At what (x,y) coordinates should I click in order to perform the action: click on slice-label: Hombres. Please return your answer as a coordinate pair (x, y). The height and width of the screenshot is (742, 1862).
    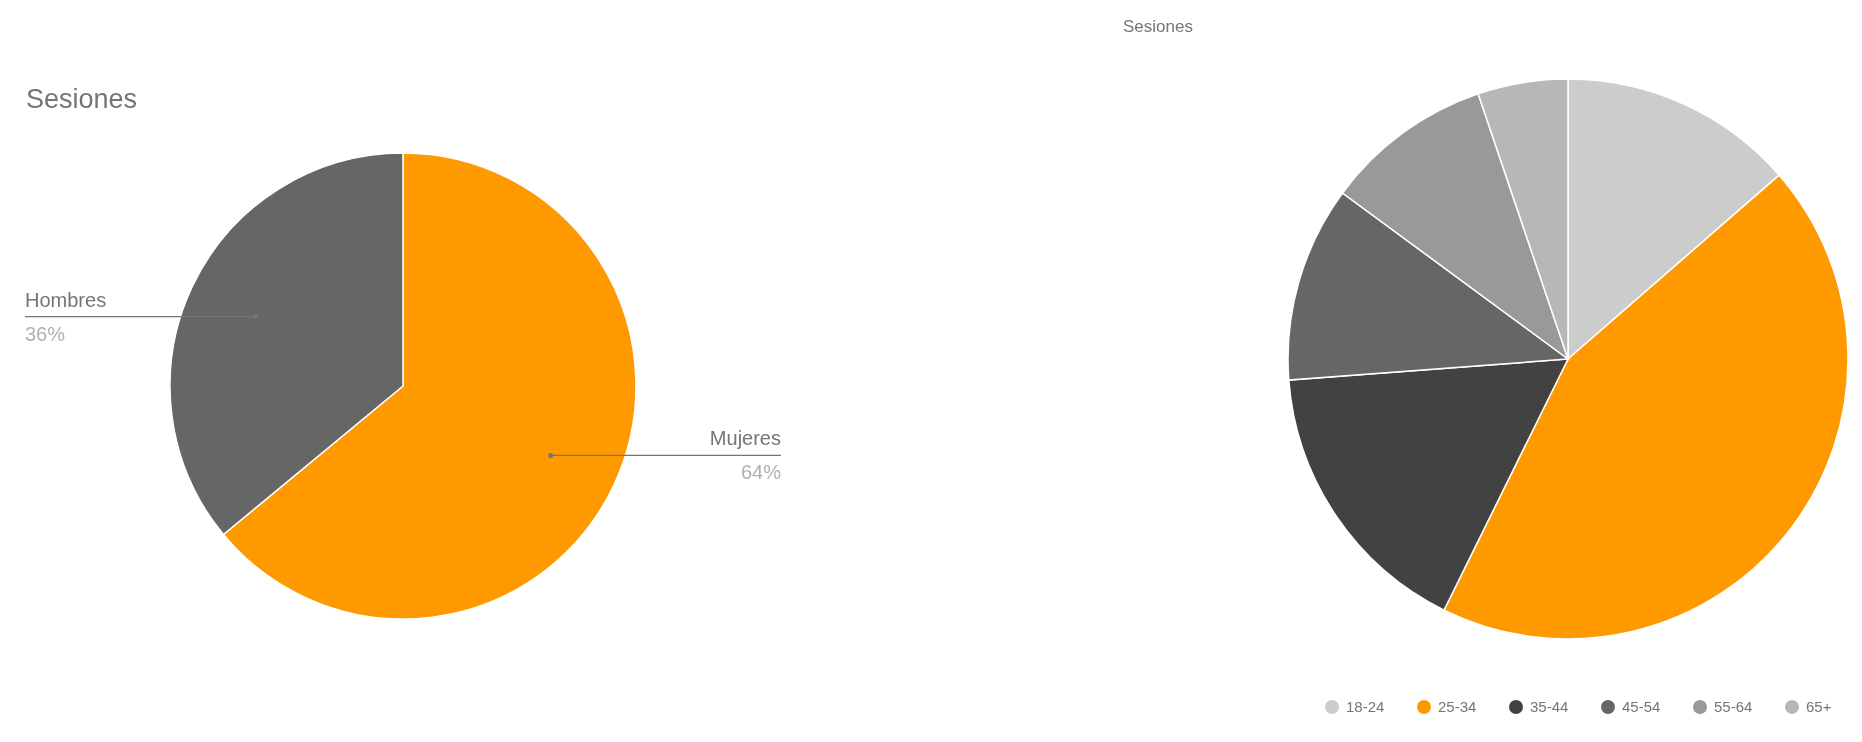
    Looking at the image, I should click on (66, 299).